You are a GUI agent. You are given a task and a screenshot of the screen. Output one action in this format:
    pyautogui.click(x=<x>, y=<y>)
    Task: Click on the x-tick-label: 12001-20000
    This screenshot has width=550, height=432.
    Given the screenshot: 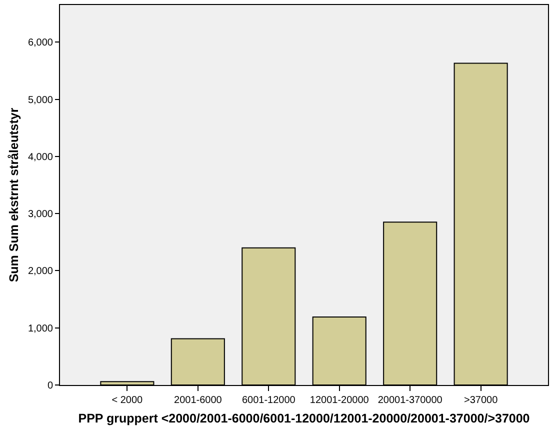 What is the action you would take?
    pyautogui.click(x=340, y=400)
    